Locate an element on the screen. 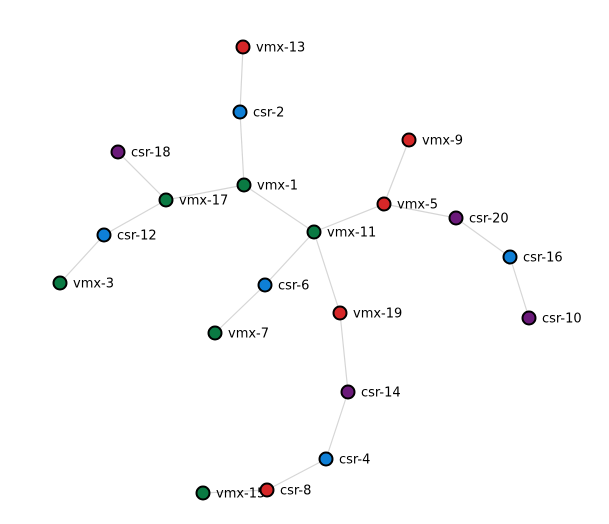  node-label-vmx-15: vmx-15 is located at coordinates (240, 494).